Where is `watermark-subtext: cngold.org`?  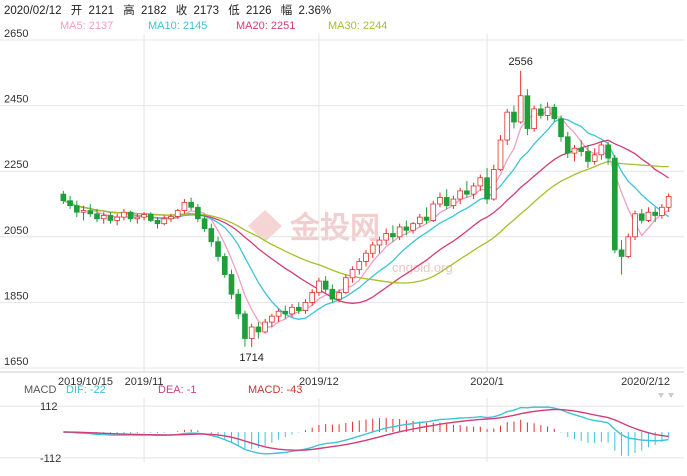
watermark-subtext: cngold.org is located at coordinates (422, 267).